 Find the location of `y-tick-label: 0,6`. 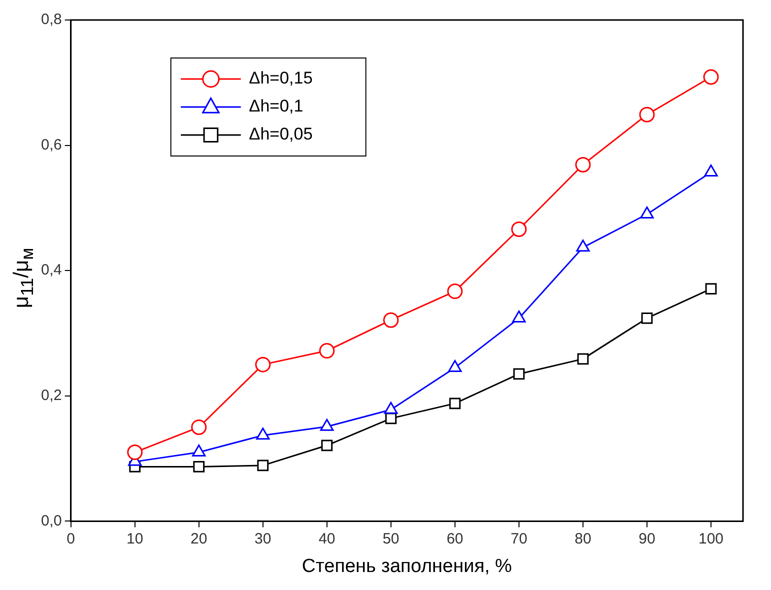

y-tick-label: 0,6 is located at coordinates (51, 145).